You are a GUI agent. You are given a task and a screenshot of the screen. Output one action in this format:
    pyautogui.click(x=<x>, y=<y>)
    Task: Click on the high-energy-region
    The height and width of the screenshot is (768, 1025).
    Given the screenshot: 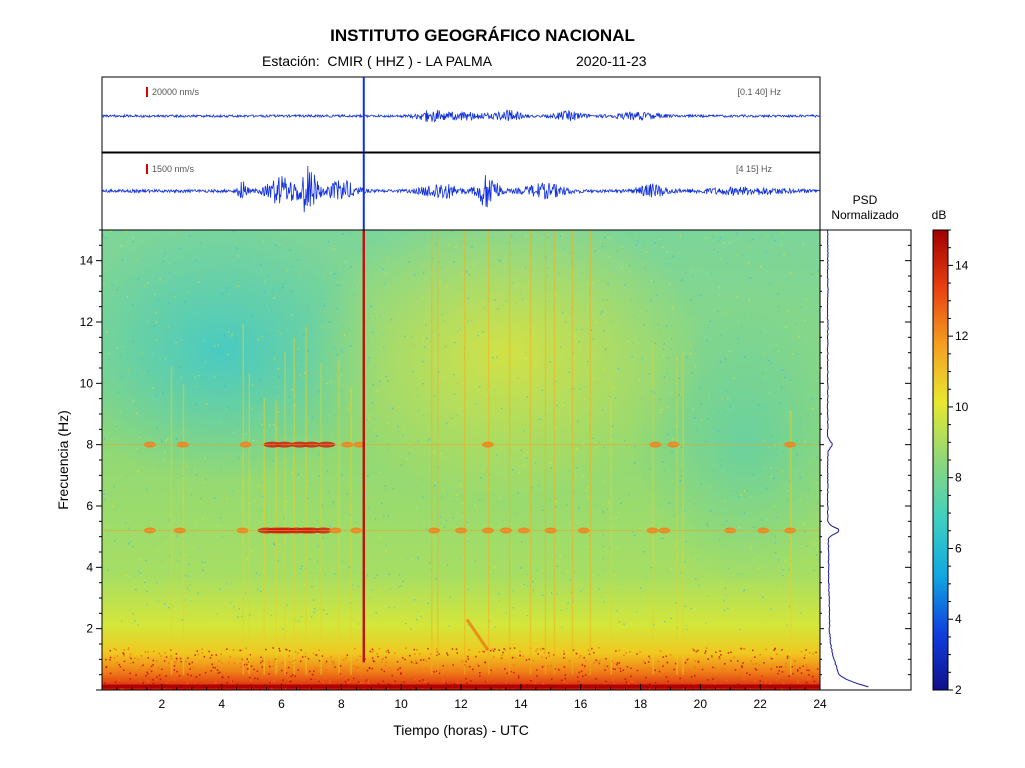 What is the action you would take?
    pyautogui.click(x=505, y=366)
    